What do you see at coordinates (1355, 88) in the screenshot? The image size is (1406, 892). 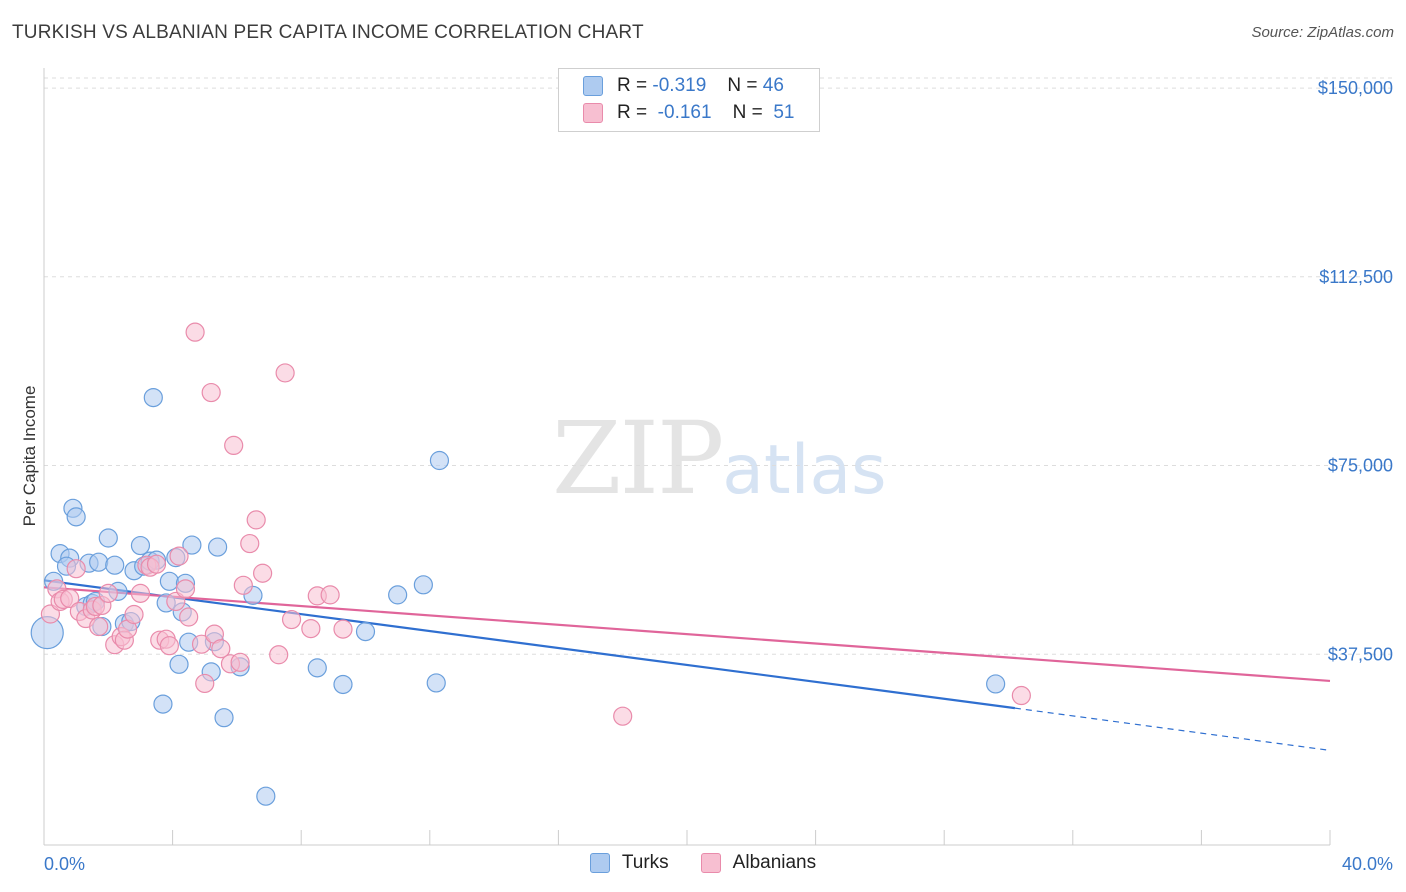 I see `y-tick-label: $150,000` at bounding box center [1355, 88].